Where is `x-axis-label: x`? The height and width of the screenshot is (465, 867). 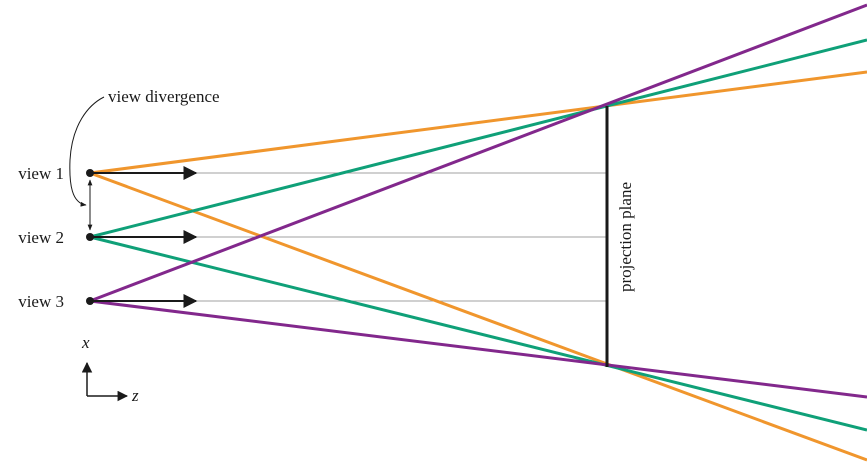 x-axis-label: x is located at coordinates (85, 342).